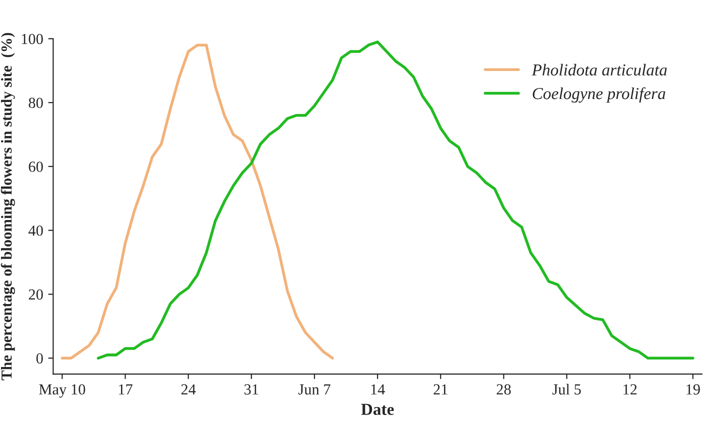 This screenshot has width=709, height=430. Describe the element at coordinates (599, 70) in the screenshot. I see `legend-label: Pholidota articulata` at that location.